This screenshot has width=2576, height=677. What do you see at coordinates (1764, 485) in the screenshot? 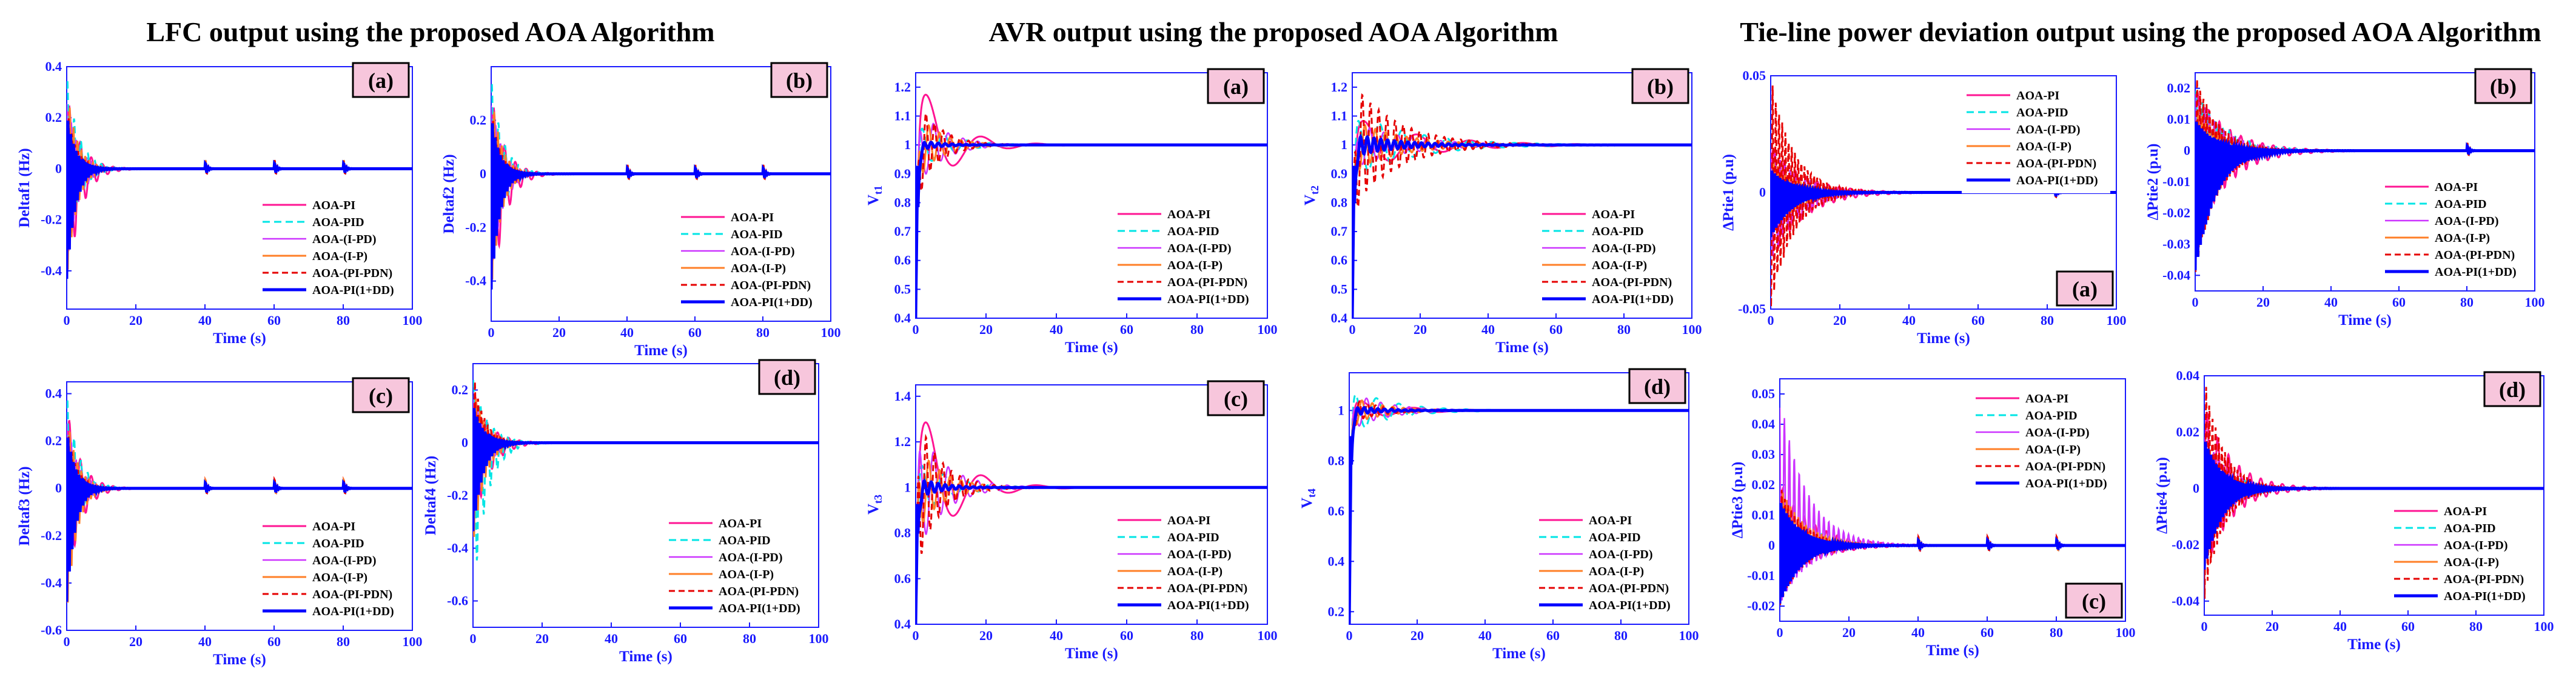
I see `y-tick-label: 0.02` at bounding box center [1764, 485].